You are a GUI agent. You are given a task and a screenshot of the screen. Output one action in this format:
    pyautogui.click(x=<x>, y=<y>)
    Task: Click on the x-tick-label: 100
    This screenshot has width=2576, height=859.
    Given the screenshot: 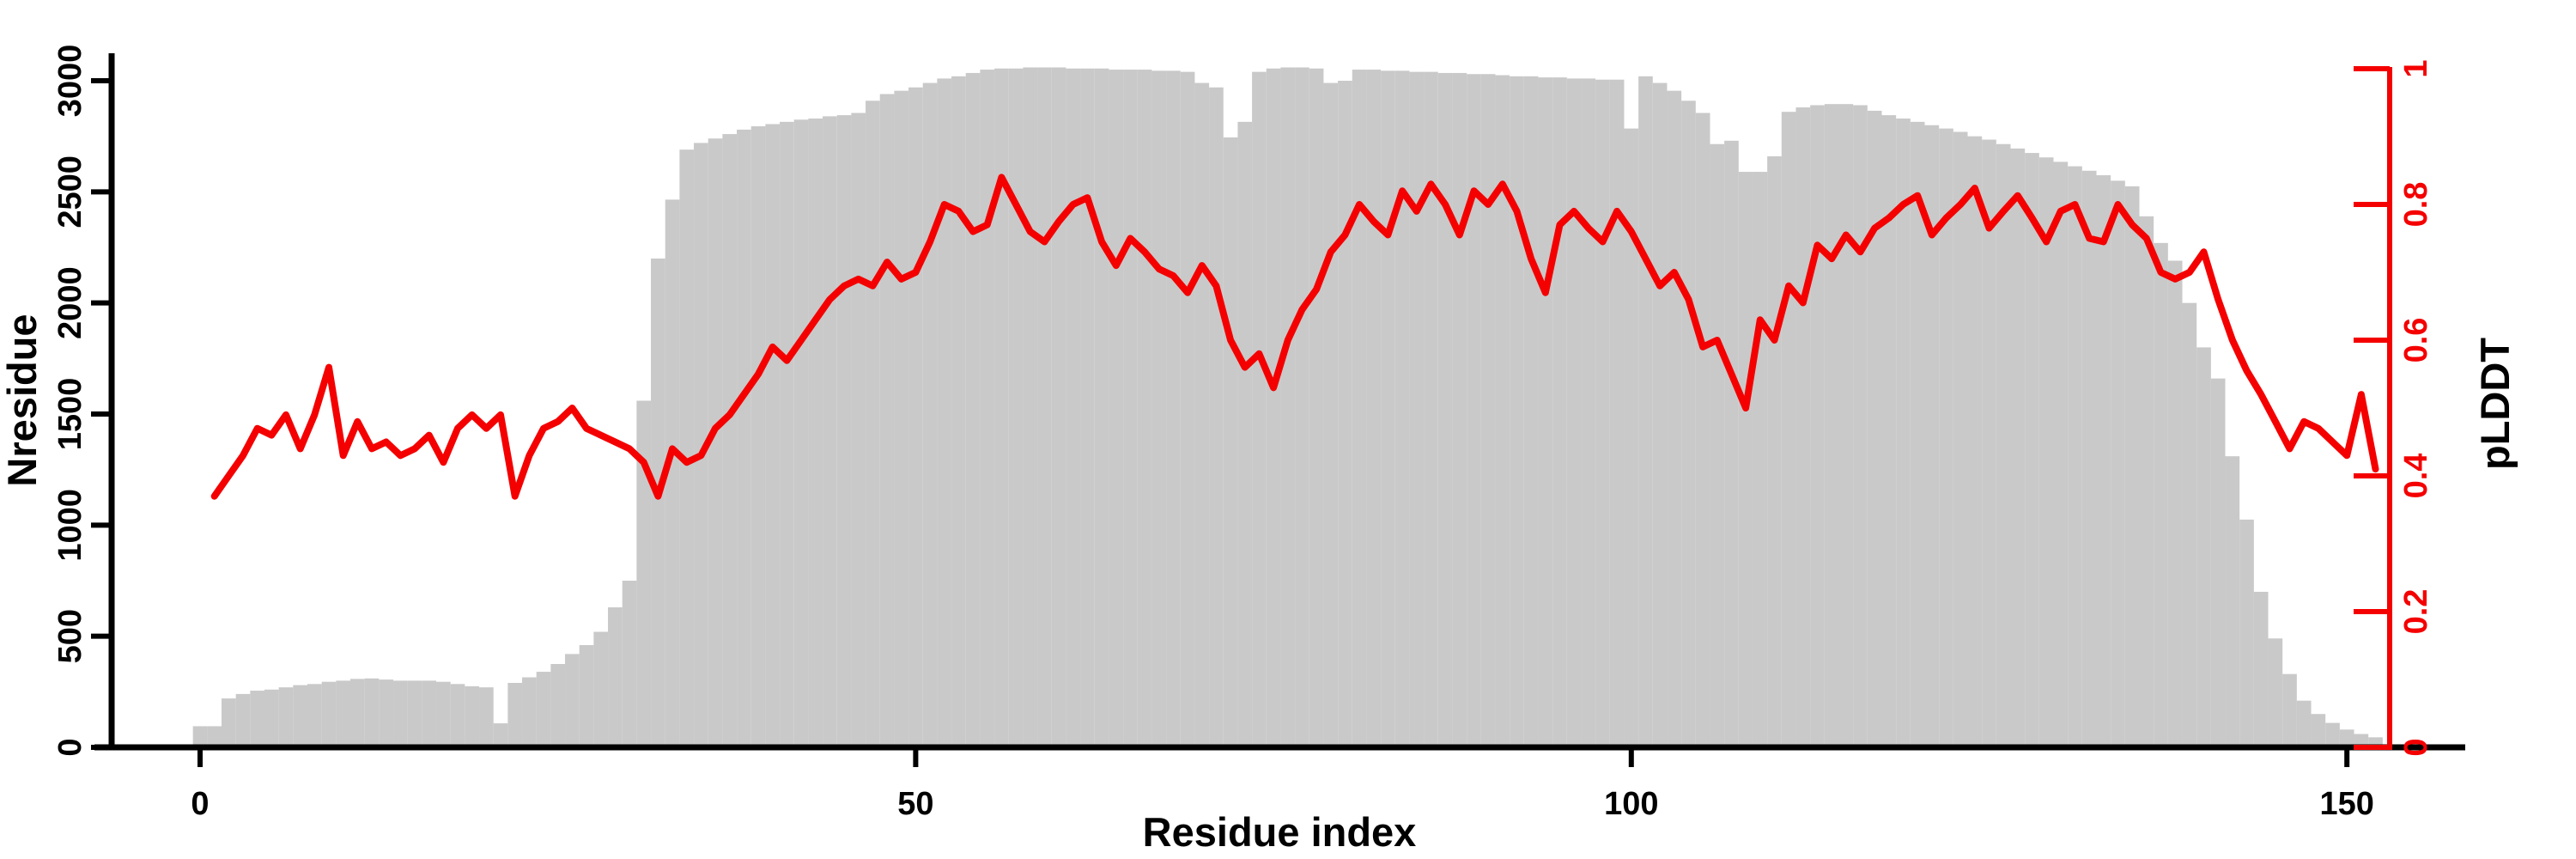 What is the action you would take?
    pyautogui.click(x=1631, y=804)
    